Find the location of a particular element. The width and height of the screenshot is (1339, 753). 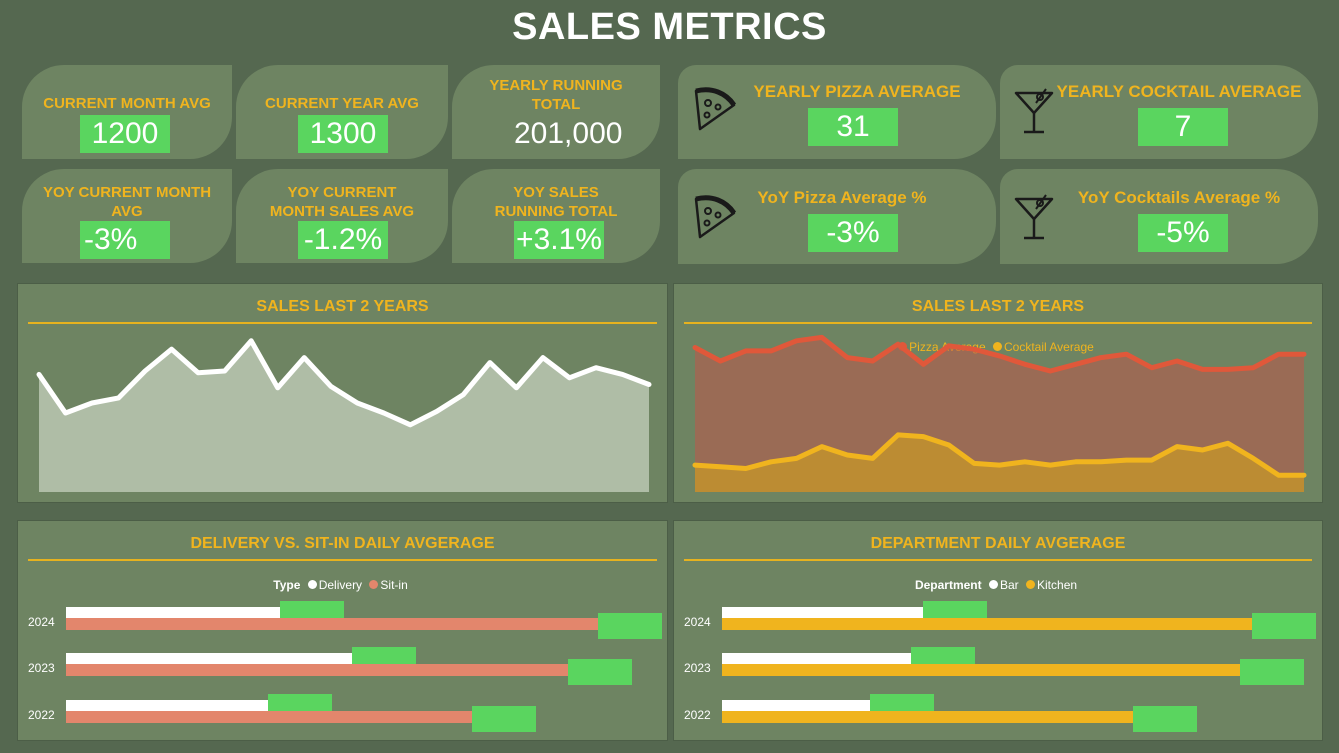

kpi-value: -5% is located at coordinates (1183, 233).